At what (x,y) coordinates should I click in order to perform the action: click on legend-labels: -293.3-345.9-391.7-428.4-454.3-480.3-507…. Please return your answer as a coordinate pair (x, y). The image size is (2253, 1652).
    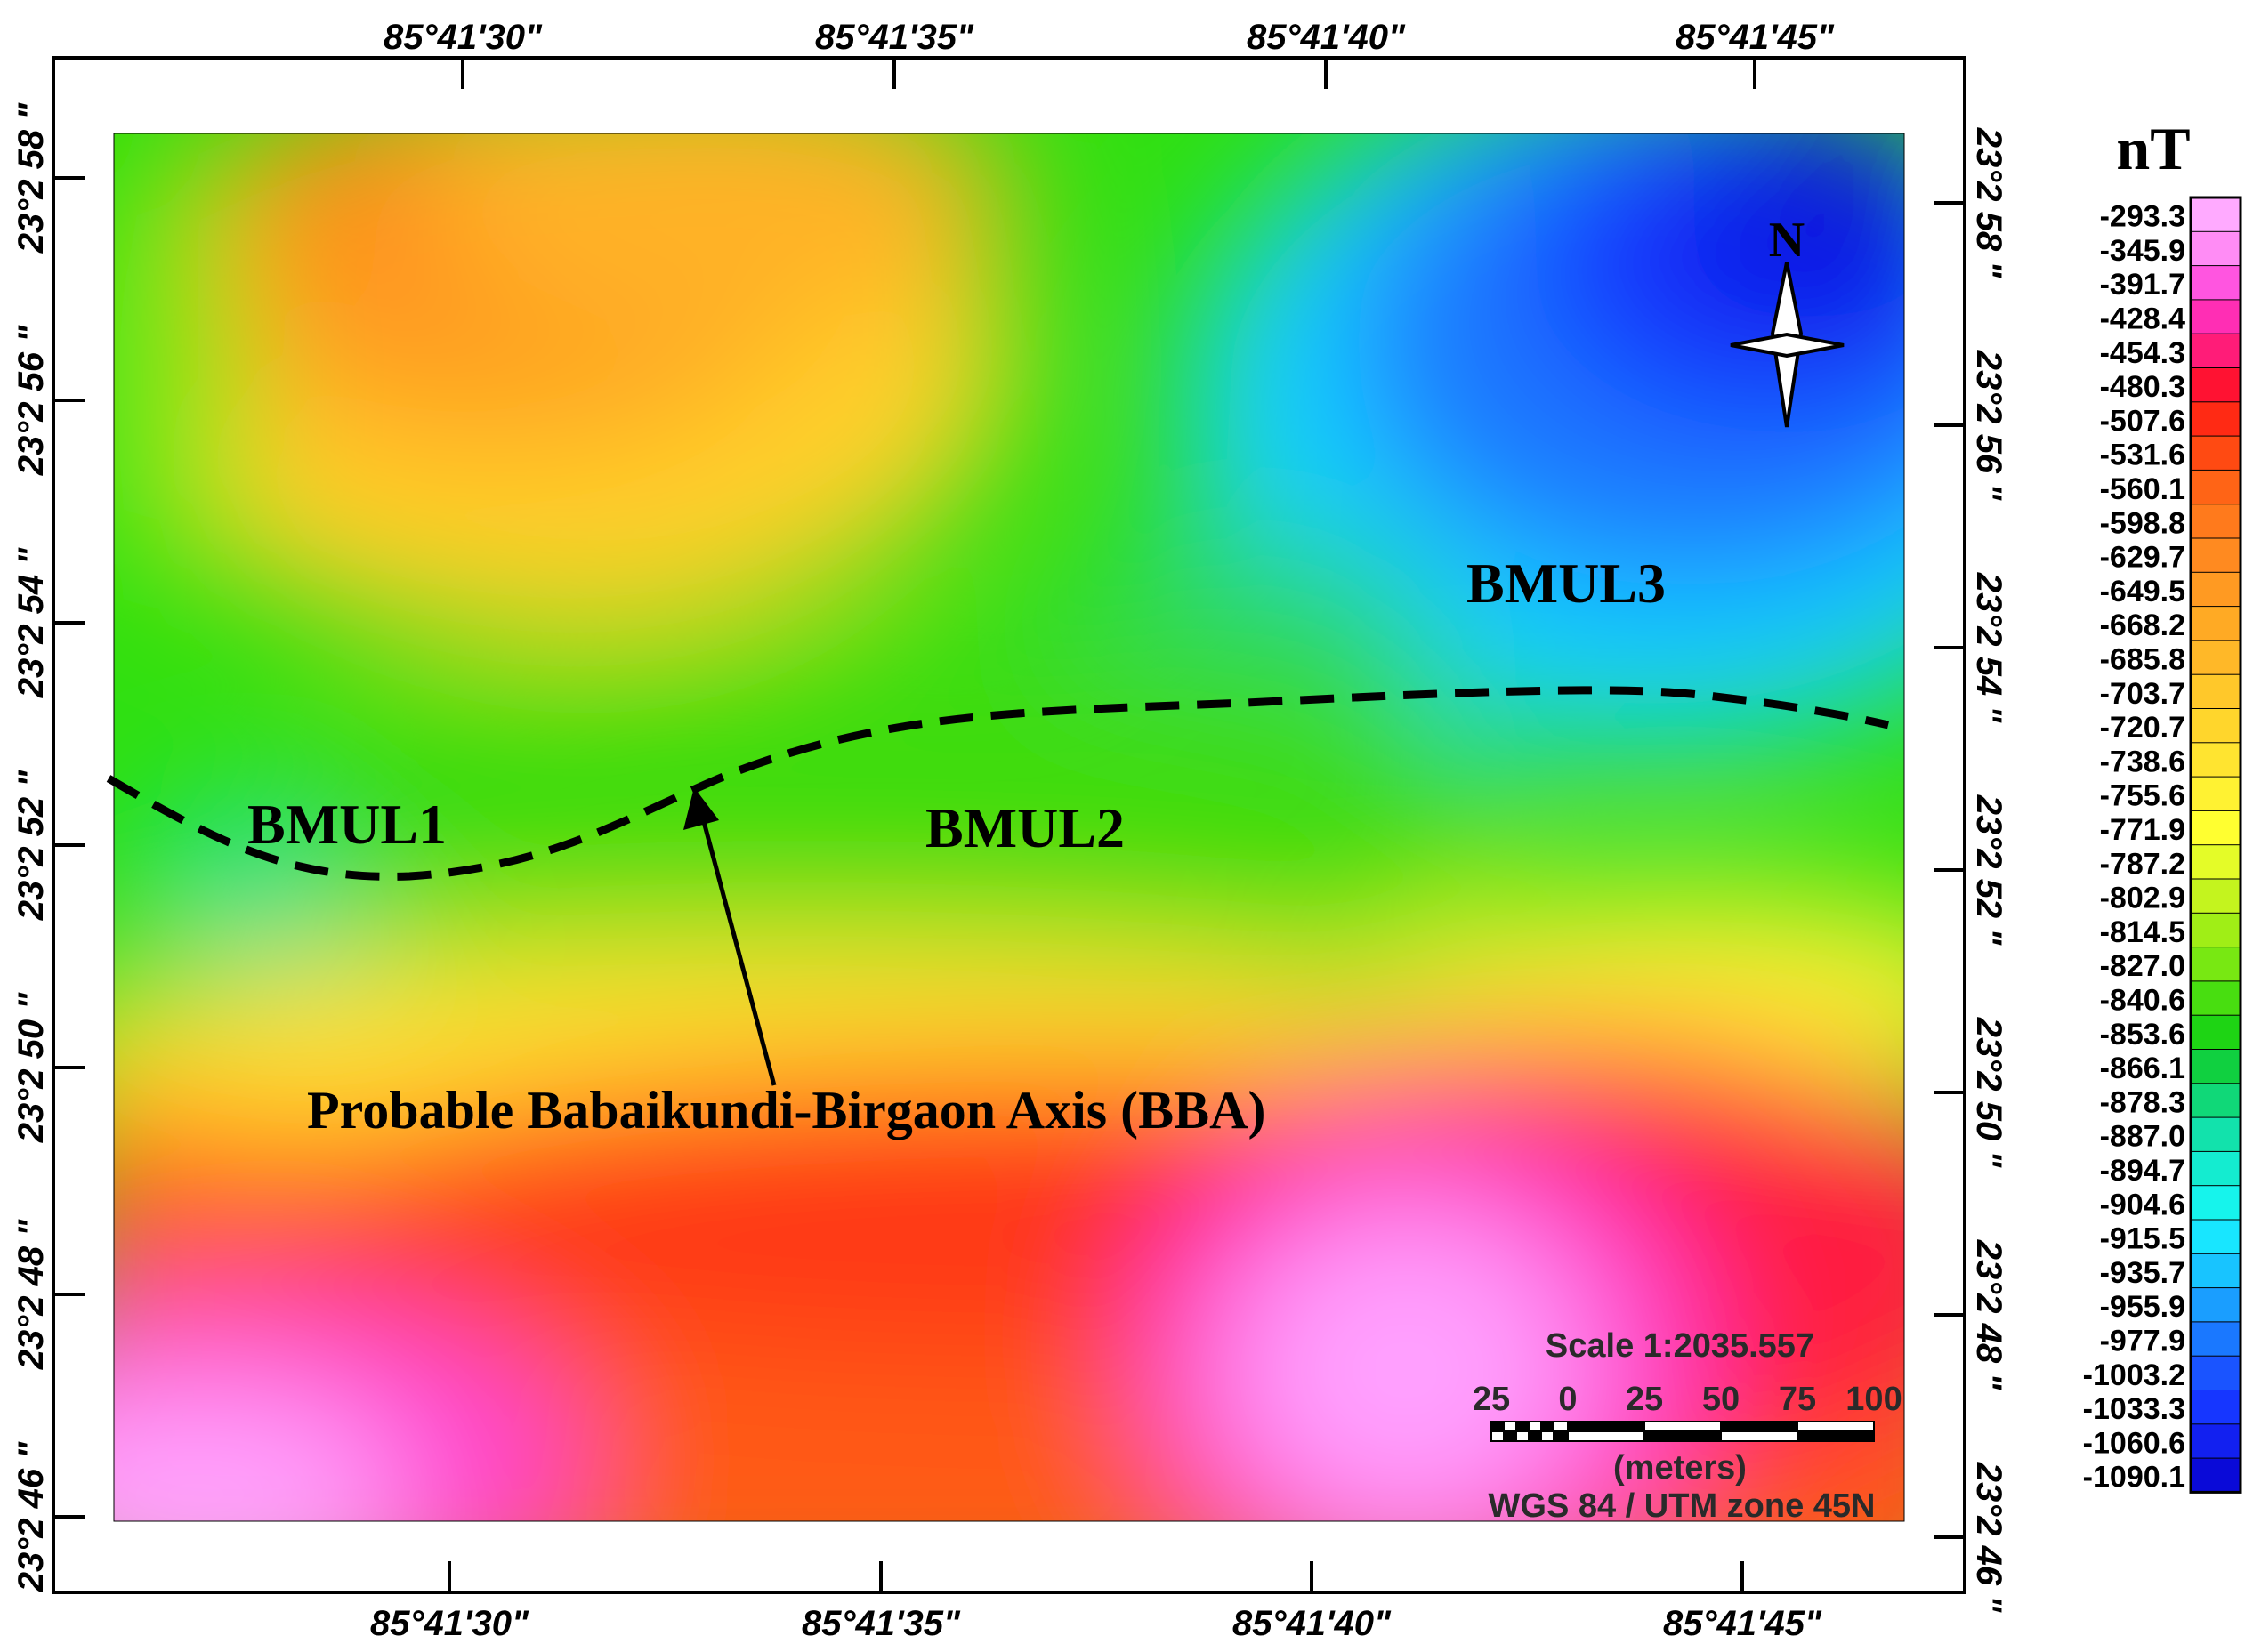
    Looking at the image, I should click on (2134, 848).